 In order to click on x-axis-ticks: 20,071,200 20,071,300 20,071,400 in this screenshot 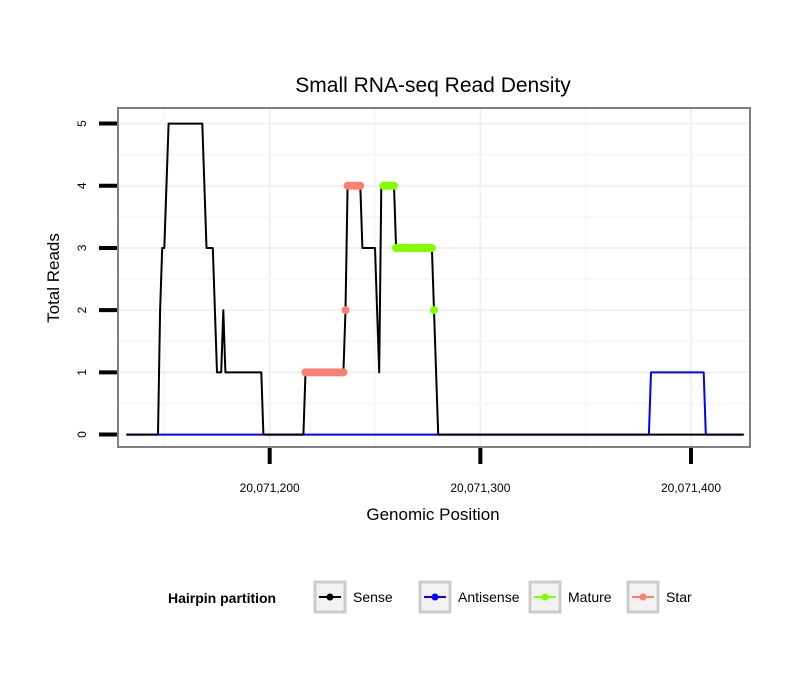, I will do `click(480, 471)`.